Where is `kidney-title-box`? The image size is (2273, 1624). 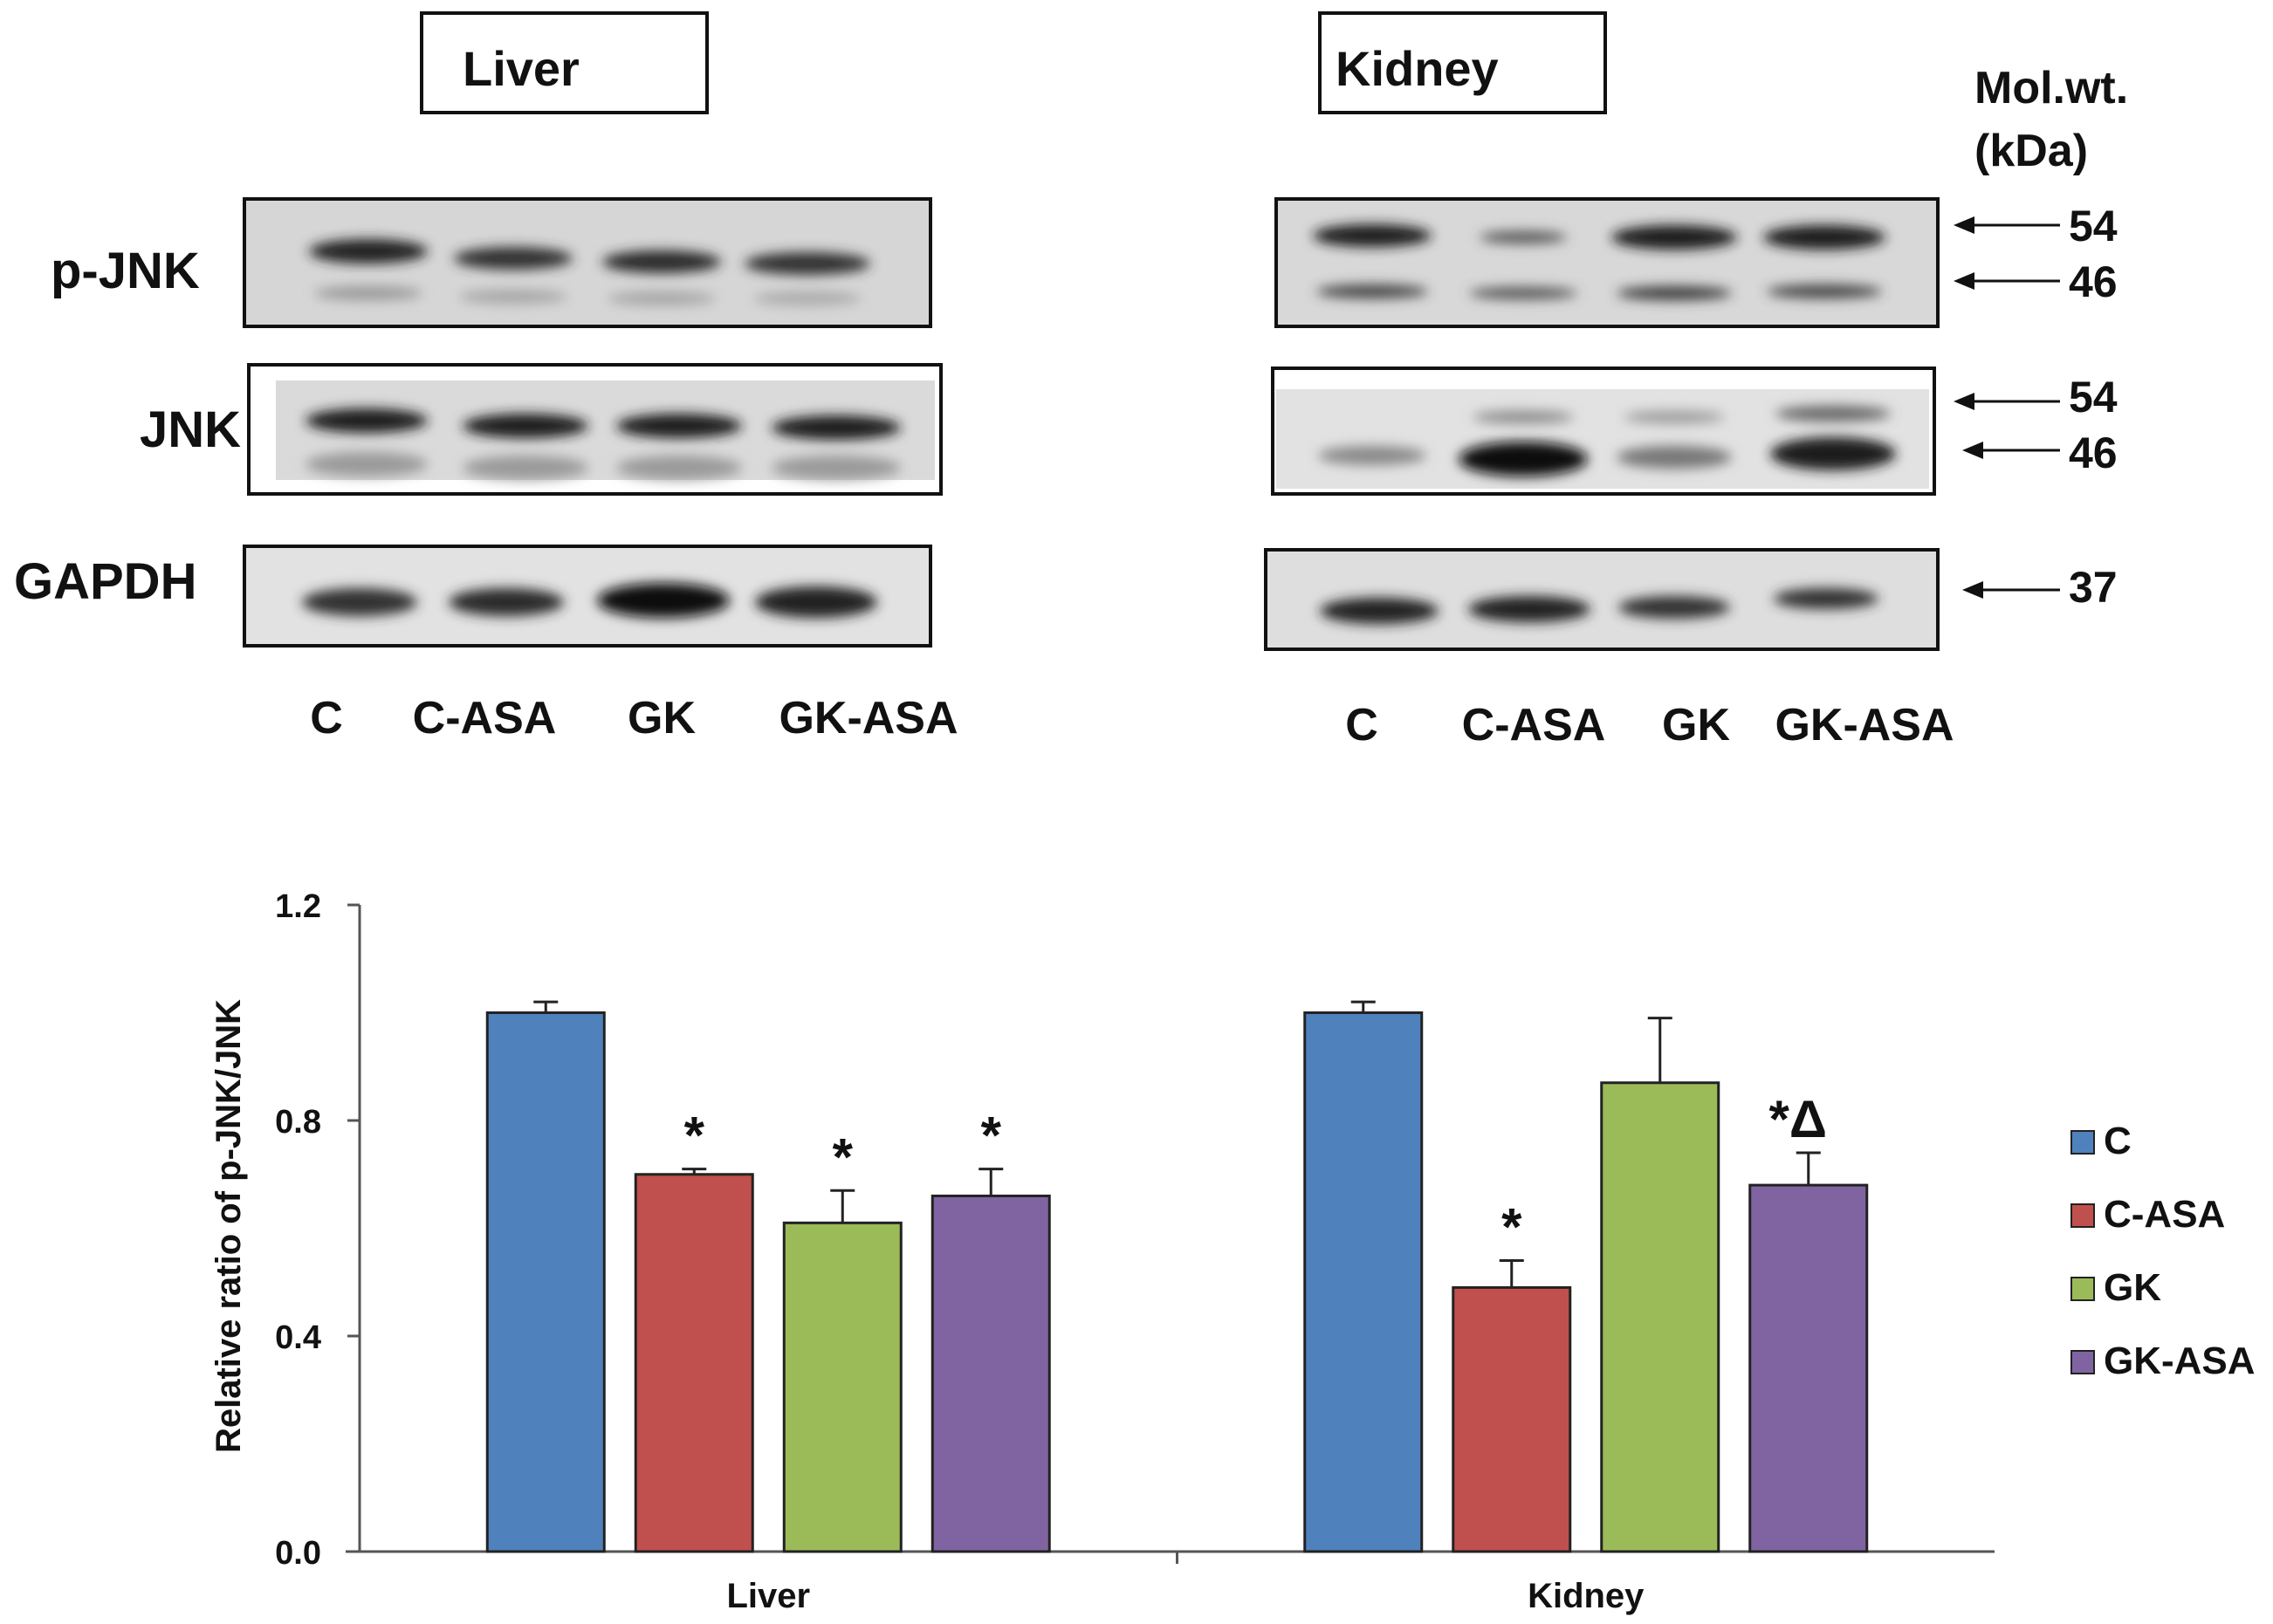
kidney-title-box is located at coordinates (1462, 62).